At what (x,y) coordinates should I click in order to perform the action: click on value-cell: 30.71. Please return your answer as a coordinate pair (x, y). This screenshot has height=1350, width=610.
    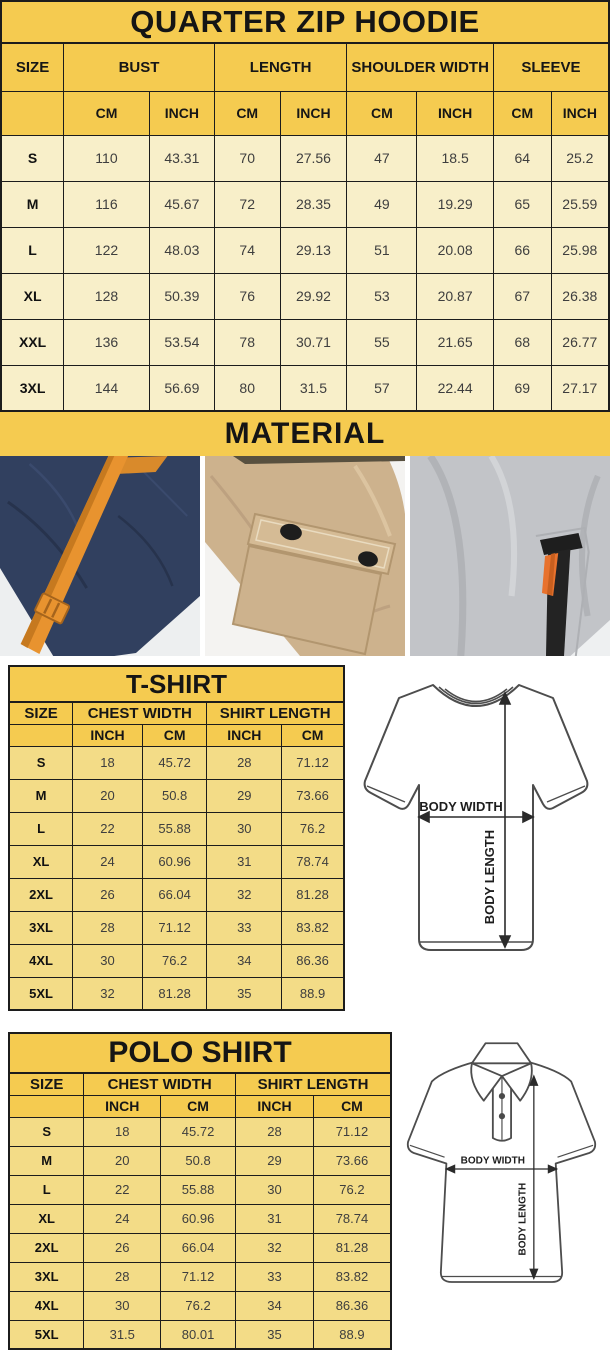
    Looking at the image, I should click on (313, 342).